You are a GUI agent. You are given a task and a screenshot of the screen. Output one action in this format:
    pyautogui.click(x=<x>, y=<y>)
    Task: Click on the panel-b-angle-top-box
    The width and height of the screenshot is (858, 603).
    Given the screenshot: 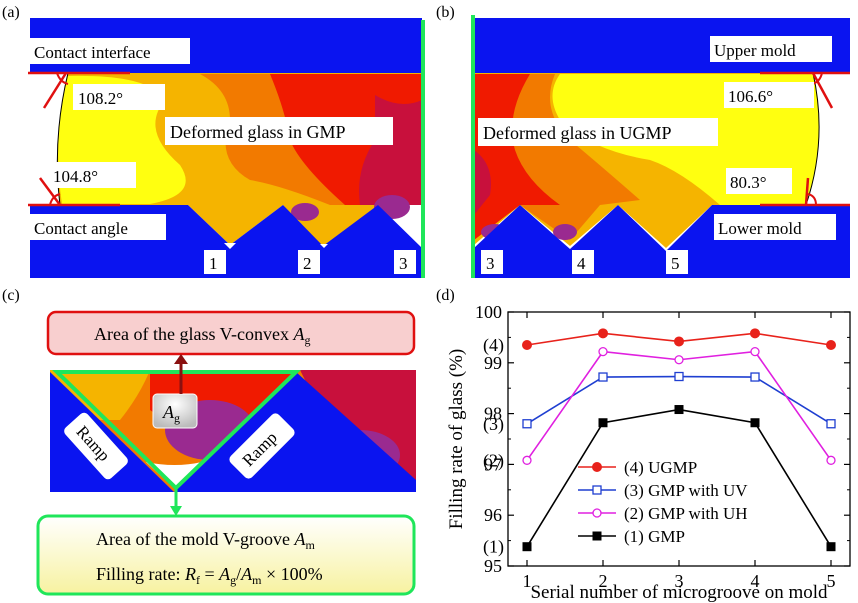 What is the action you would take?
    pyautogui.click(x=769, y=95)
    